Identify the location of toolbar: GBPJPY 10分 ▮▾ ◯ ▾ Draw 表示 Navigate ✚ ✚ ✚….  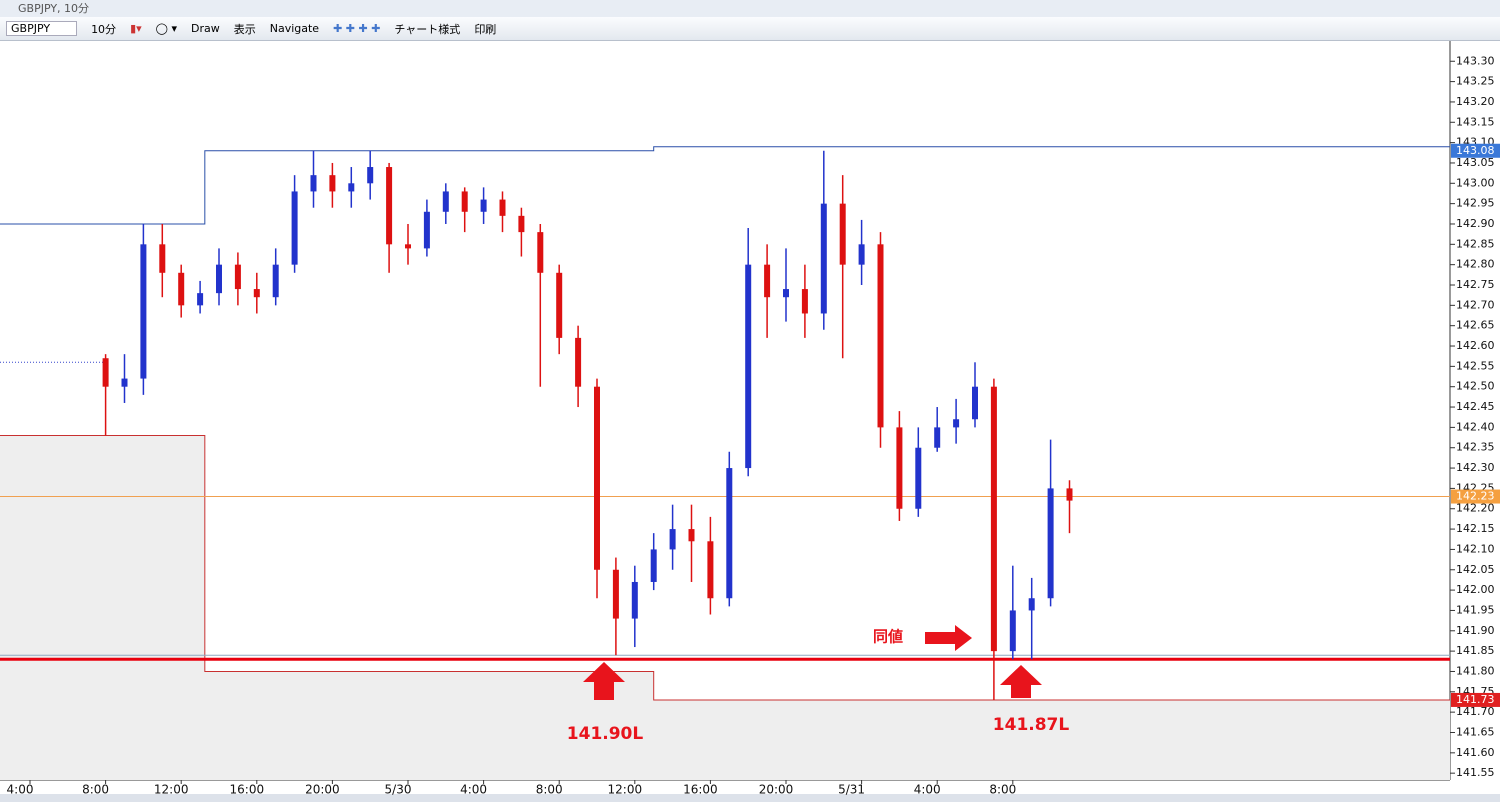
(750, 29).